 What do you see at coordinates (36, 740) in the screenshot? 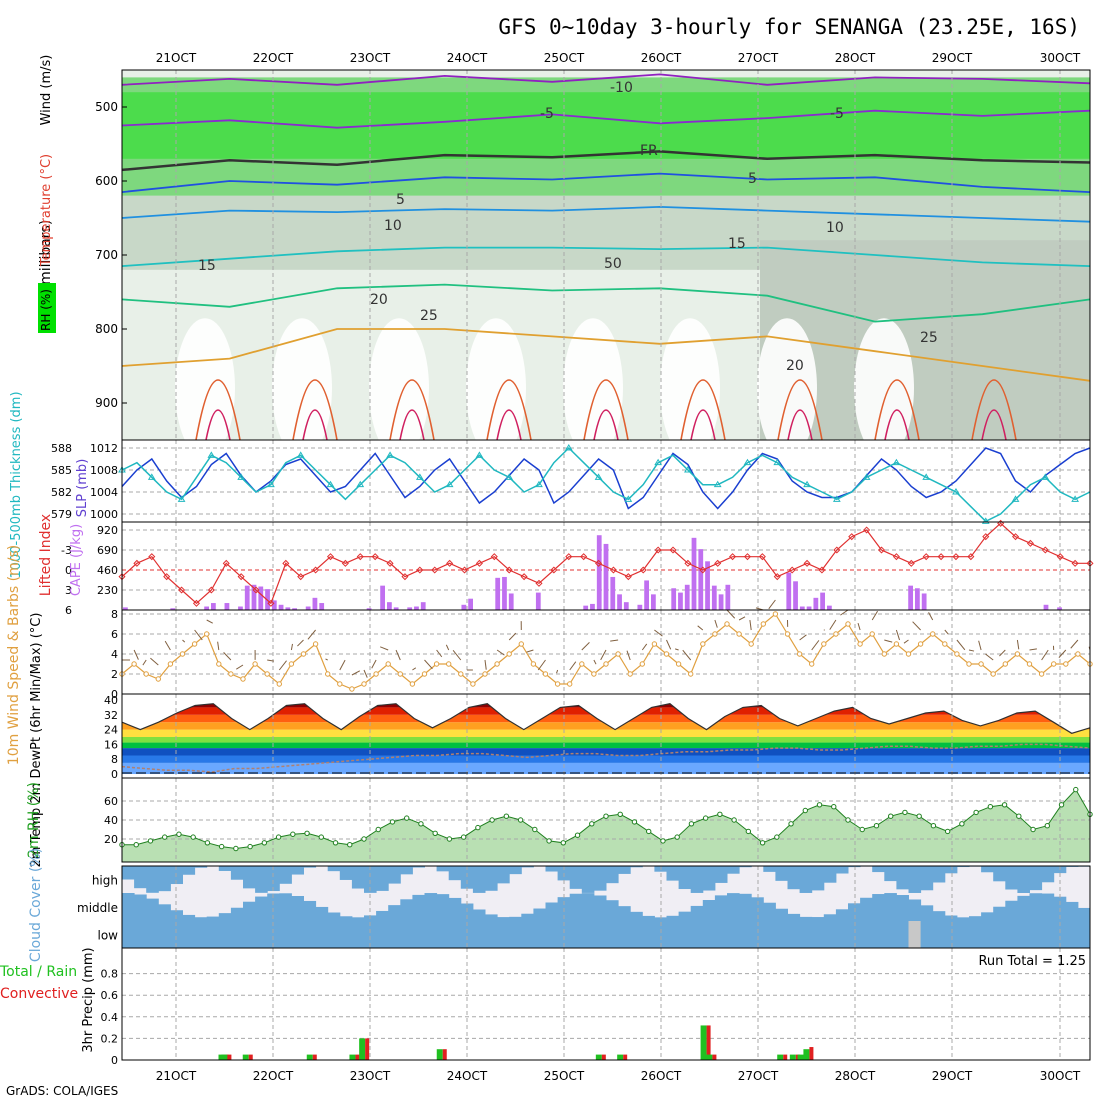
I see `temp-ylabel: 2m Temp 2m DewPt (6hr Min/Max) (°C)` at bounding box center [36, 740].